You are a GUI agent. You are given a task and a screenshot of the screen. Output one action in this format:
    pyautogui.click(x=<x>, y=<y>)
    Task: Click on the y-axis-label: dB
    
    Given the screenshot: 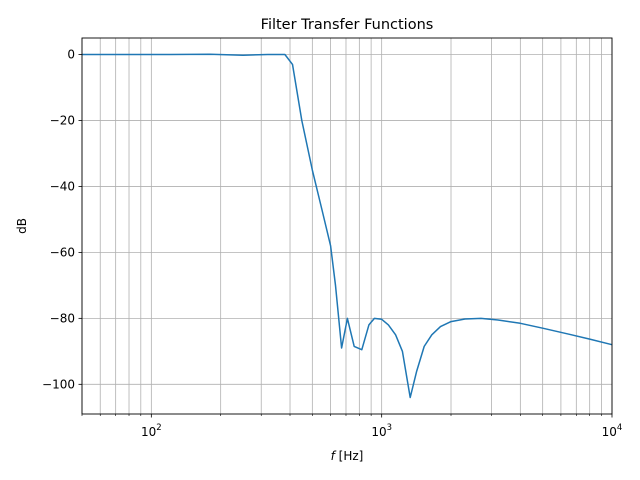 What is the action you would take?
    pyautogui.click(x=22, y=226)
    